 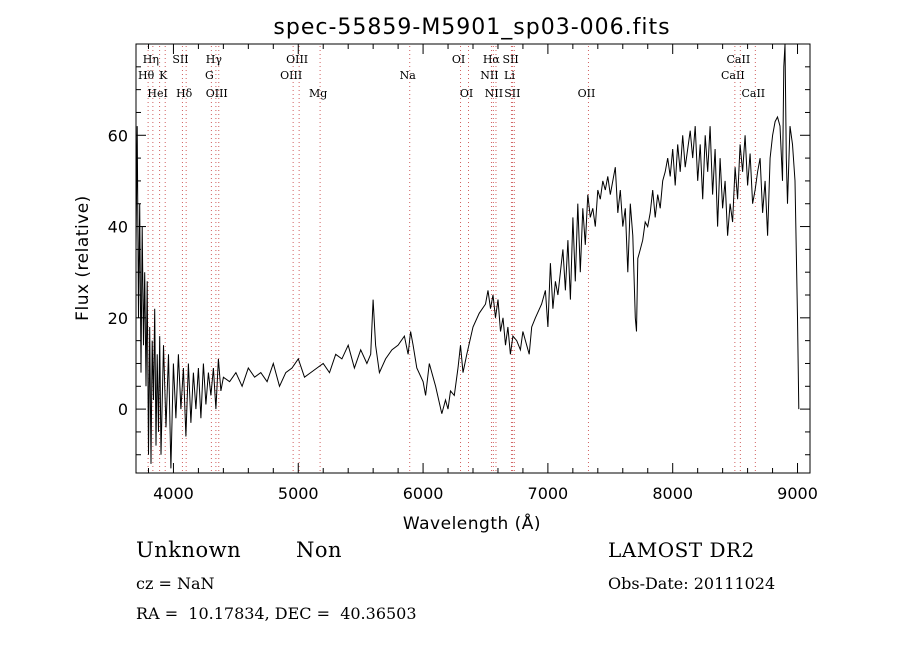 What do you see at coordinates (163, 75) in the screenshot?
I see `line-label-2: K` at bounding box center [163, 75].